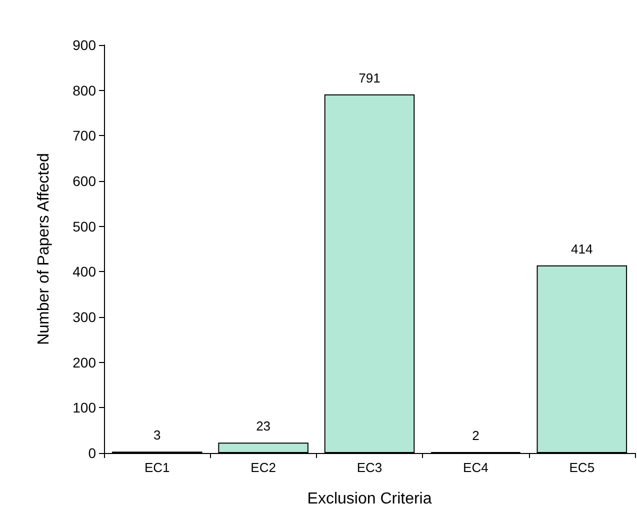 Image resolution: width=637 pixels, height=521 pixels. Describe the element at coordinates (157, 467) in the screenshot. I see `x-tick-label: EC1` at that location.